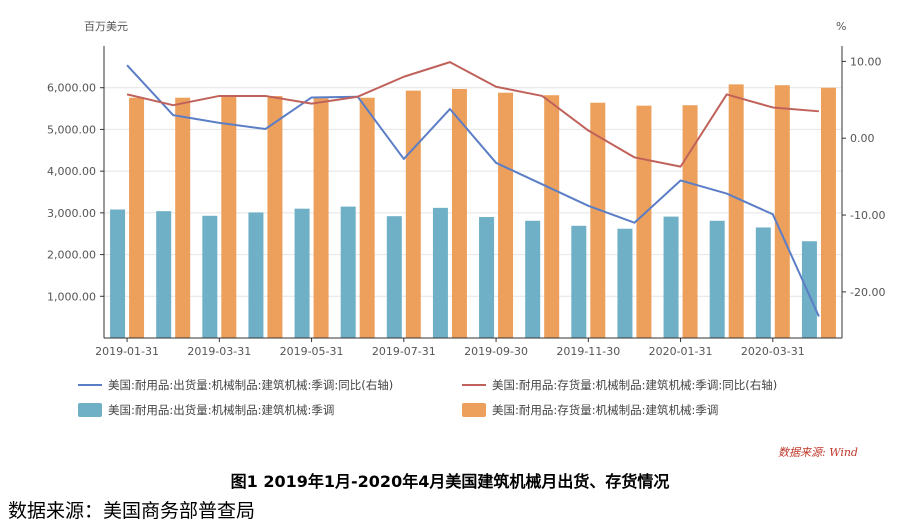 The width and height of the screenshot is (900, 530). I want to click on right-axis-tick-label: 0.00, so click(862, 138).